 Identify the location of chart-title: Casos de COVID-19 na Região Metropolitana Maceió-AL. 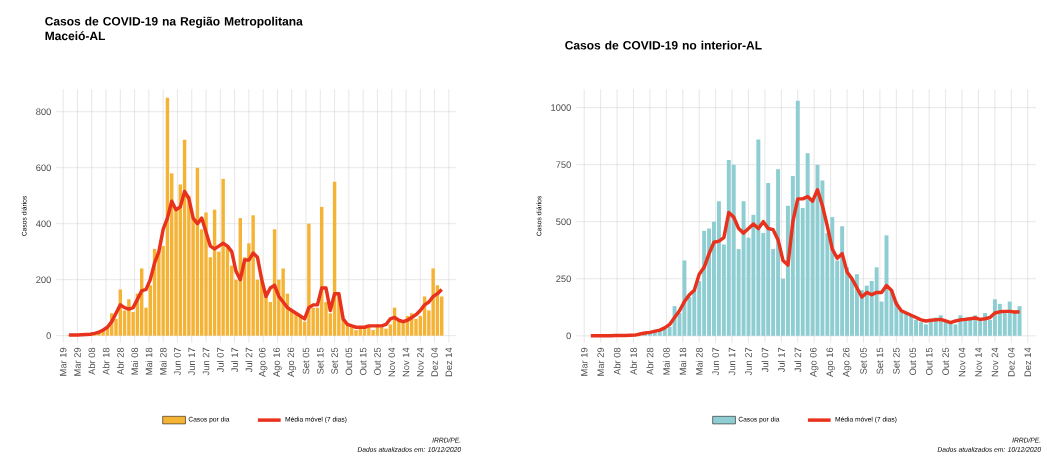
(174, 28).